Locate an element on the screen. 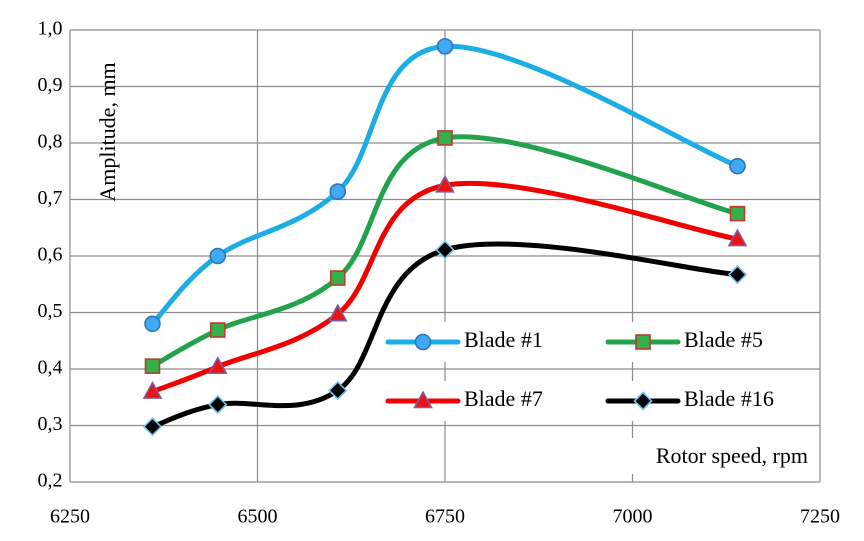 This screenshot has width=864, height=541. x-tick-label: 6750 is located at coordinates (445, 517).